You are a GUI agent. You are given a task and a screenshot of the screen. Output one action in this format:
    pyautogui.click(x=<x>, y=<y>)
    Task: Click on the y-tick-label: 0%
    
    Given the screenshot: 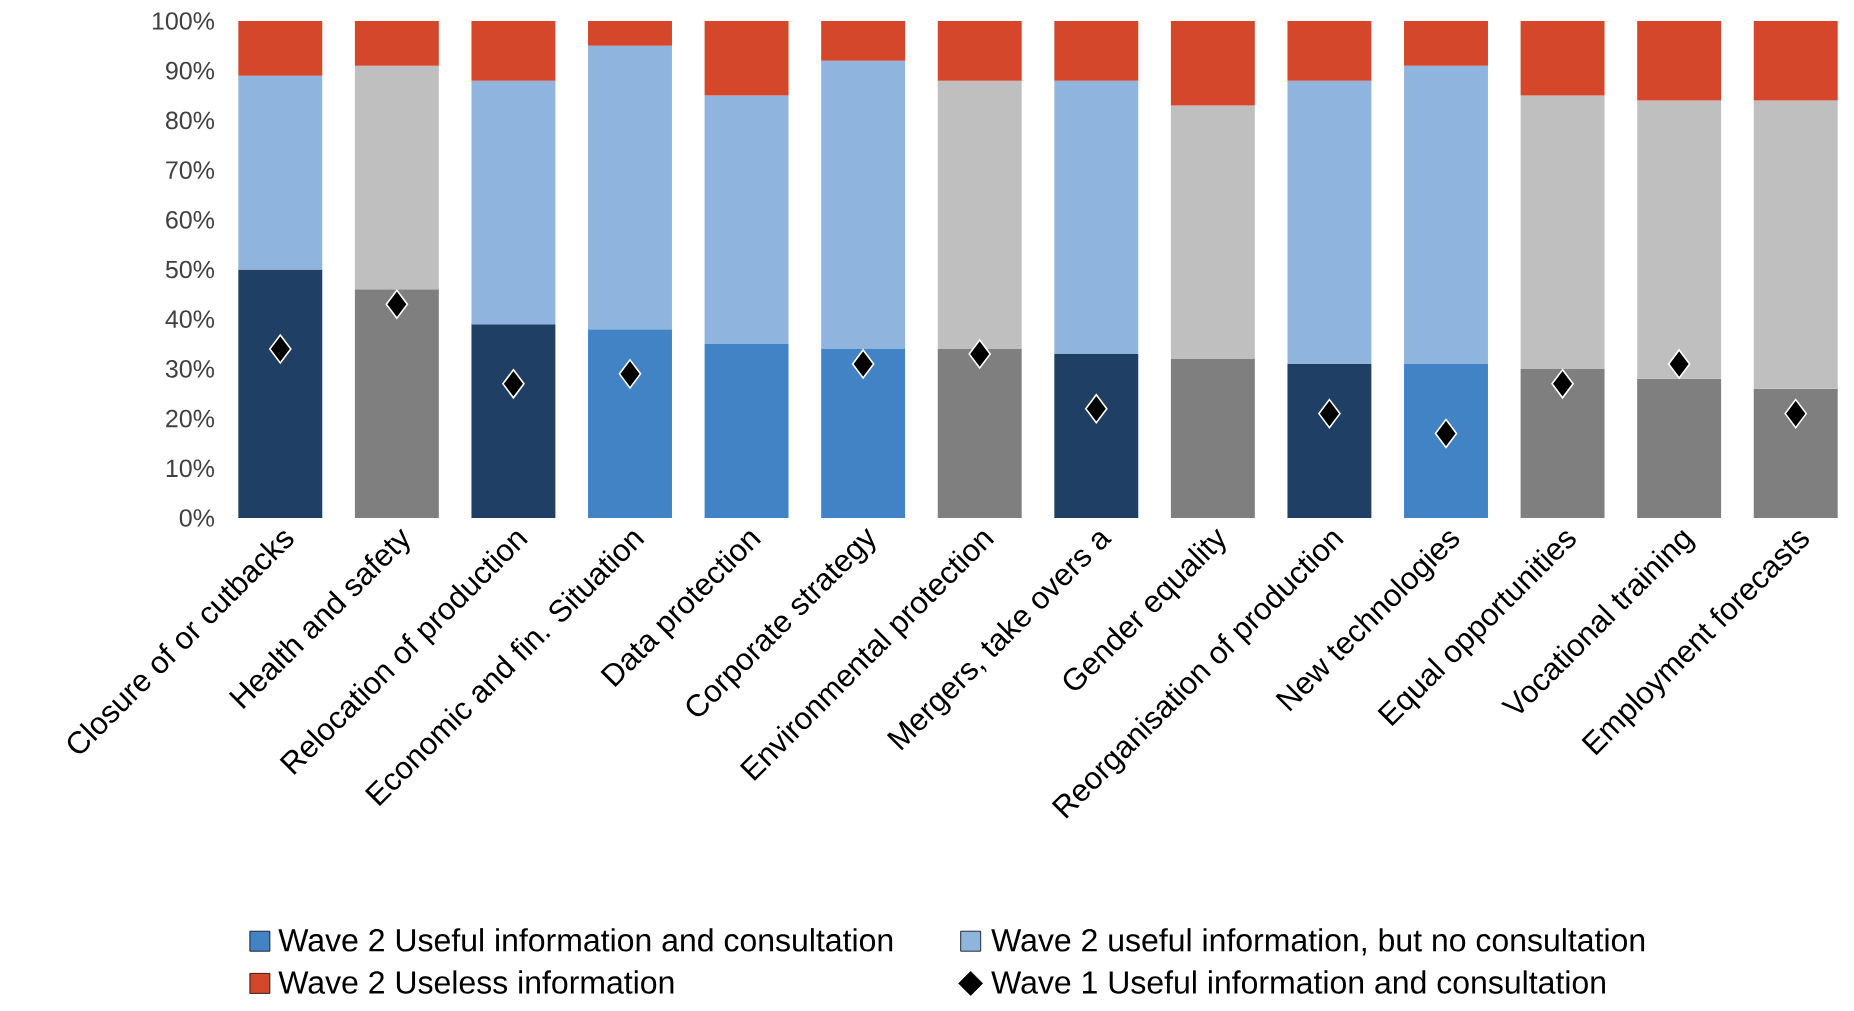 What is the action you would take?
    pyautogui.click(x=197, y=518)
    